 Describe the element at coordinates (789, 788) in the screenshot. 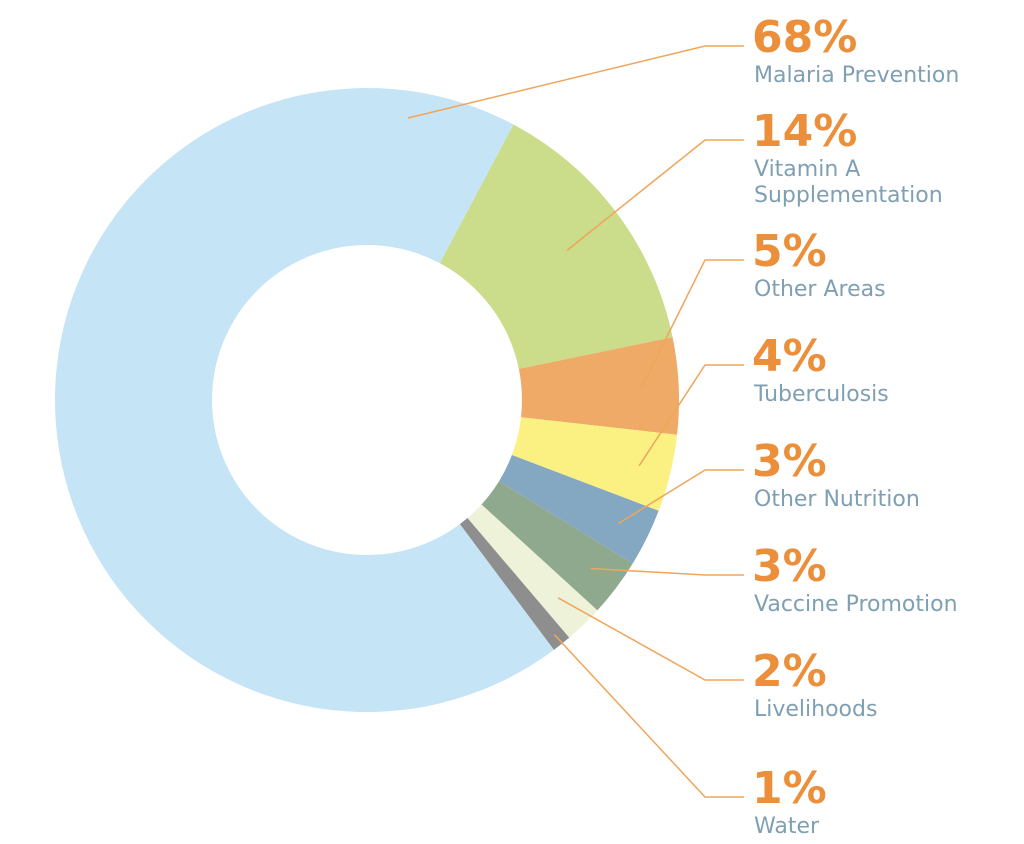

I see `percent-label-water: 1%` at that location.